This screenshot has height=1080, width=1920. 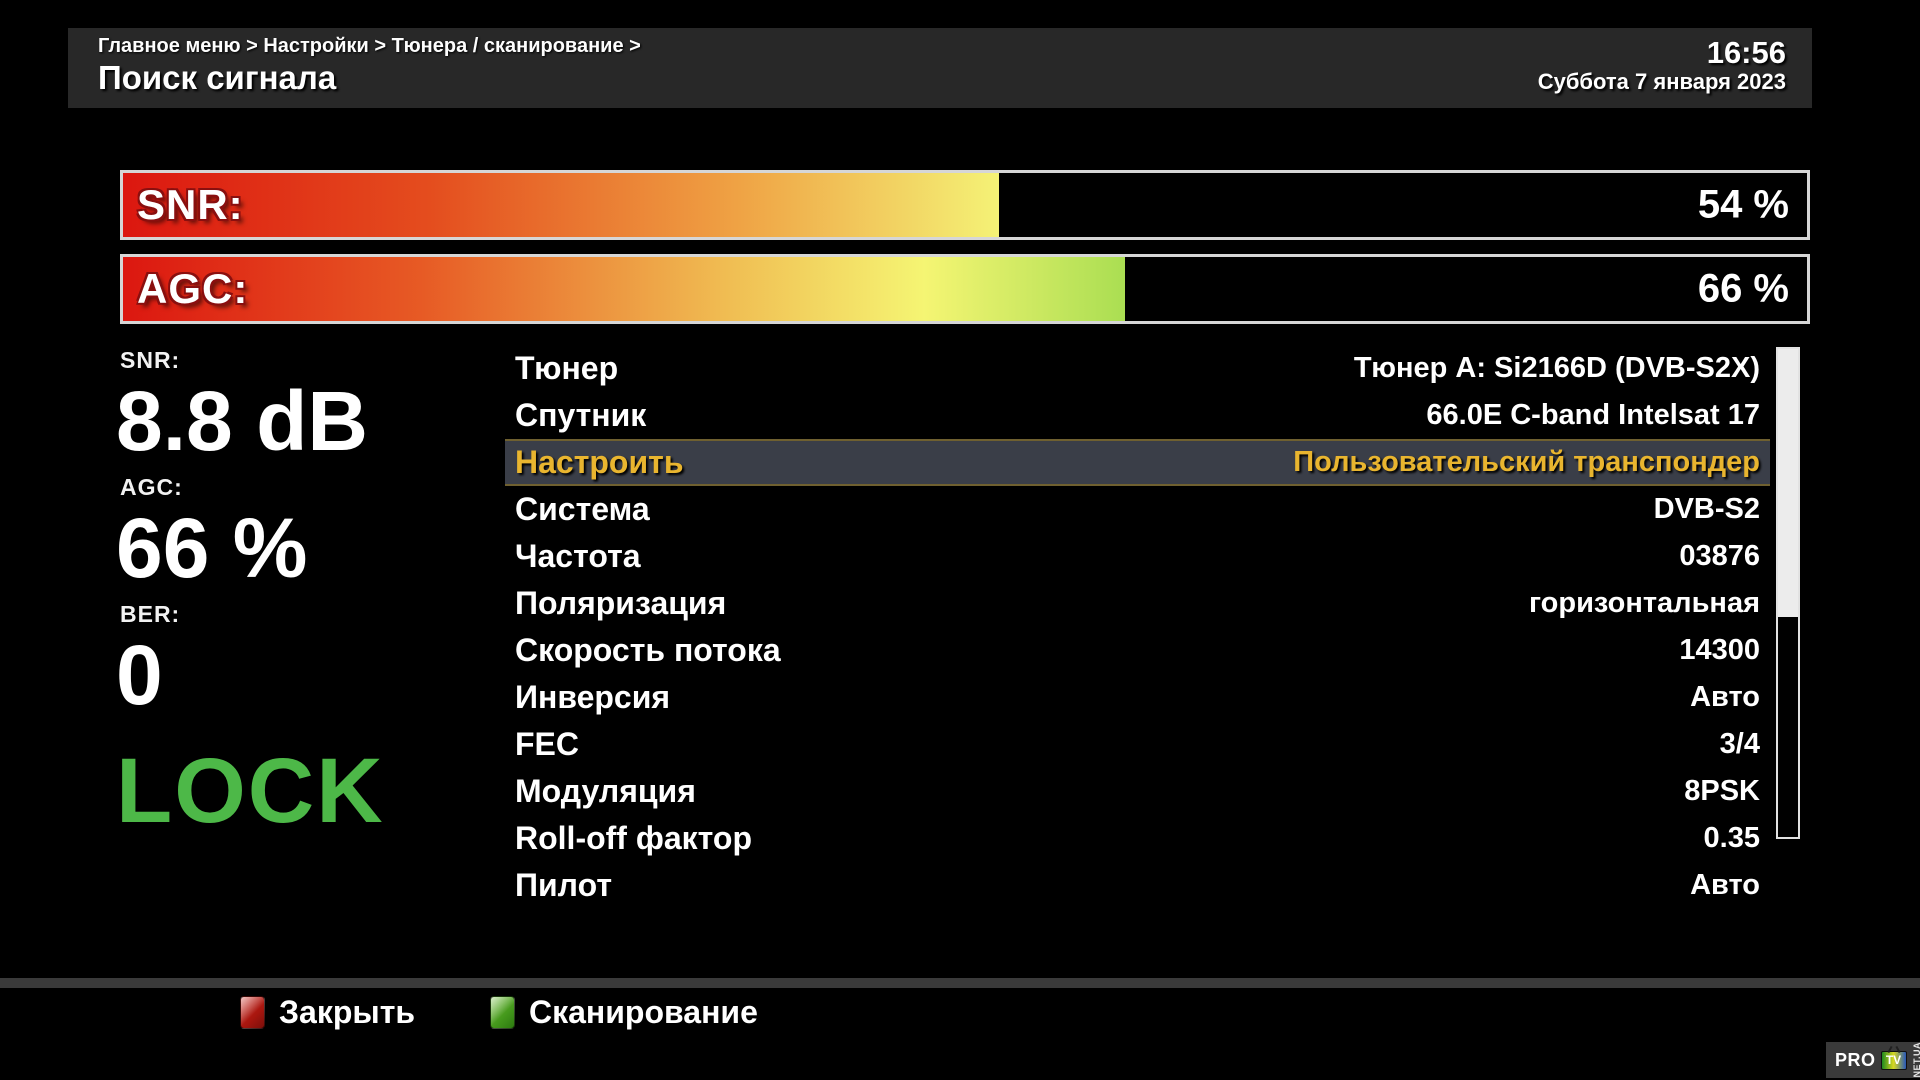 What do you see at coordinates (1526, 462) in the screenshot?
I see `list-item-value: Пользовательский транспондер` at bounding box center [1526, 462].